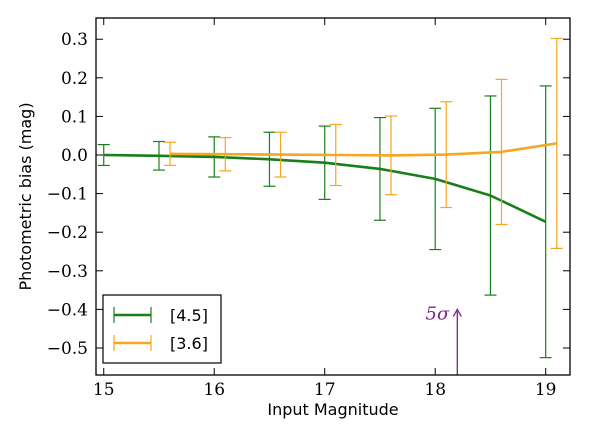 This screenshot has width=598, height=427. I want to click on y-tick-label: −0.5, so click(67, 349).